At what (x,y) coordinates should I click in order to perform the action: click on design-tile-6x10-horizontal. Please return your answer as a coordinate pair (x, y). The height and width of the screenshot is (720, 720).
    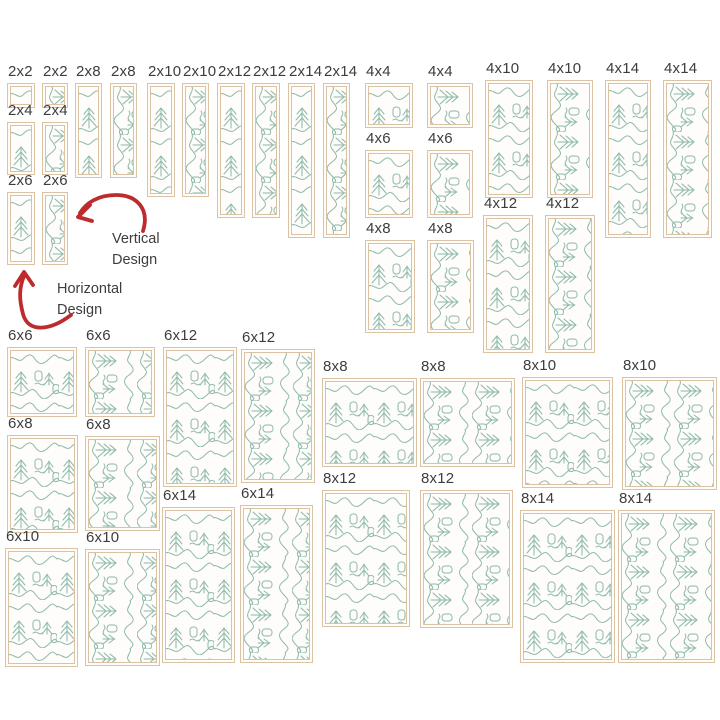
    Looking at the image, I should click on (41, 607).